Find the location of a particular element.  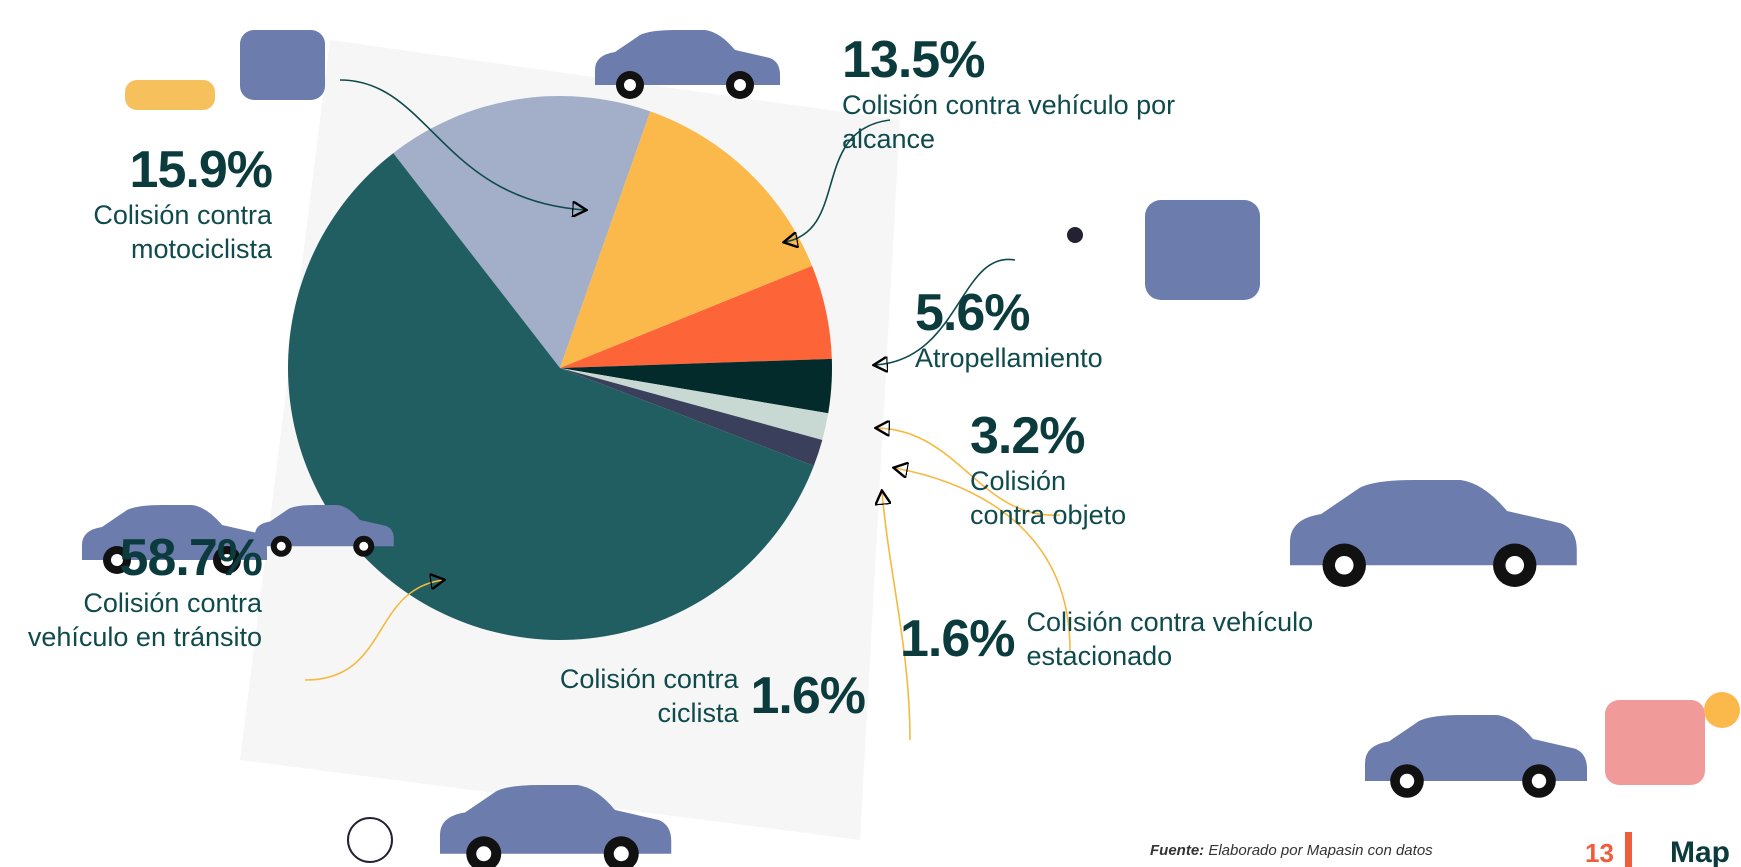

brand: Map is located at coordinates (1700, 851).